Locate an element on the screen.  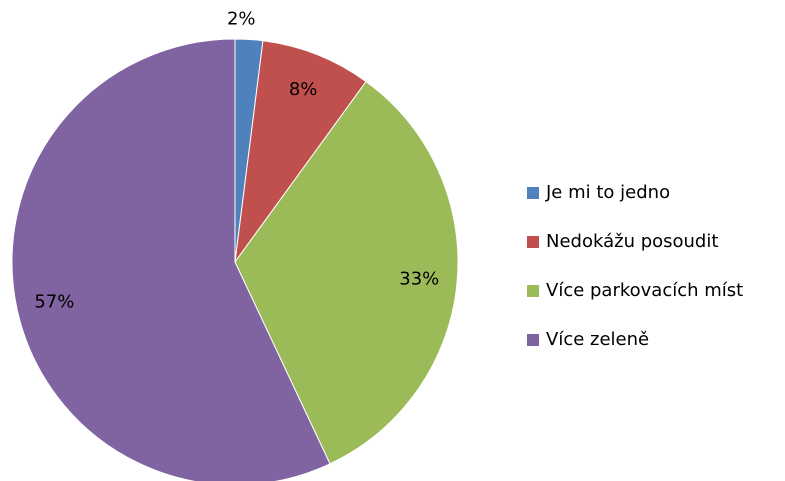
legend-label: Více zeleně is located at coordinates (597, 339).